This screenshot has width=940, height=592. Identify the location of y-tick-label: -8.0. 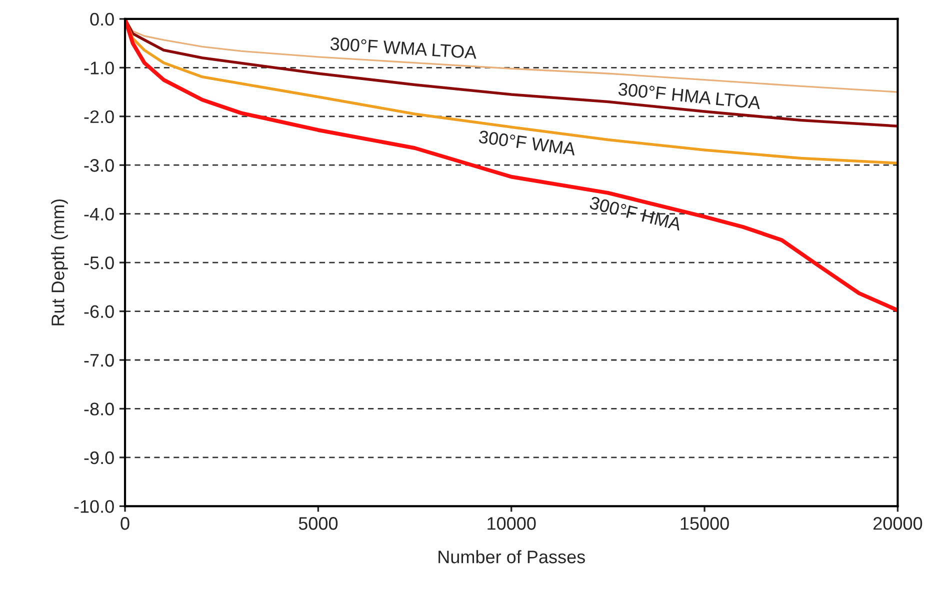
(99, 409).